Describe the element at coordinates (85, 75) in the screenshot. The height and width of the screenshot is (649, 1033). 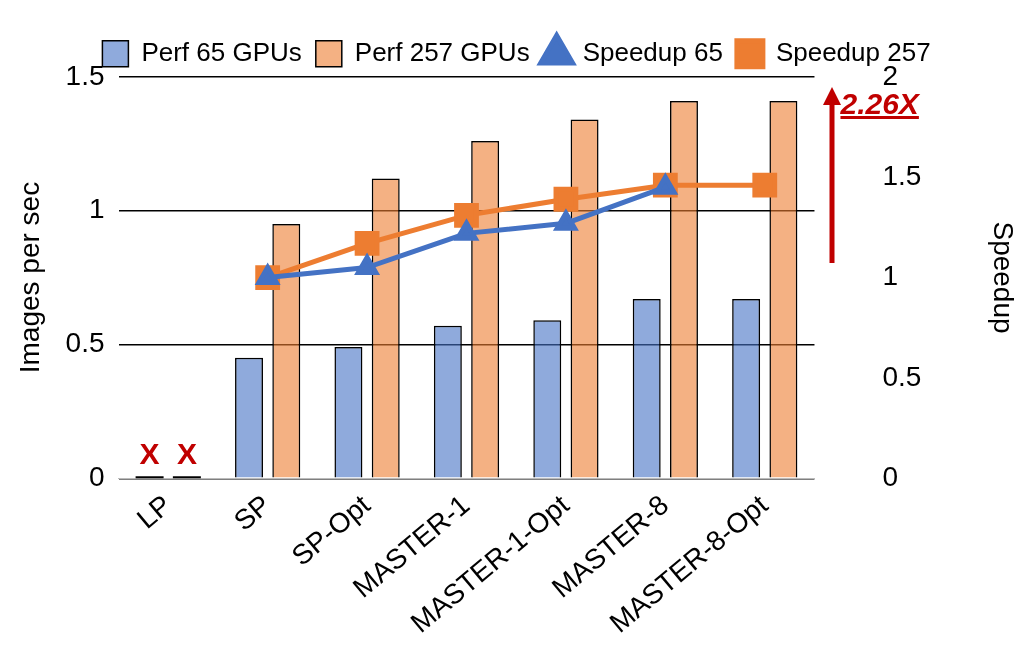
I see `y-tick-label: 1.5` at that location.